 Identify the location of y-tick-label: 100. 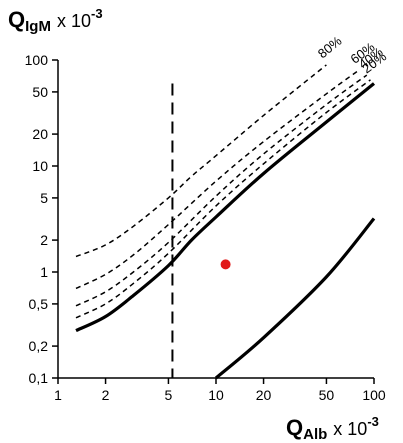
(37, 60).